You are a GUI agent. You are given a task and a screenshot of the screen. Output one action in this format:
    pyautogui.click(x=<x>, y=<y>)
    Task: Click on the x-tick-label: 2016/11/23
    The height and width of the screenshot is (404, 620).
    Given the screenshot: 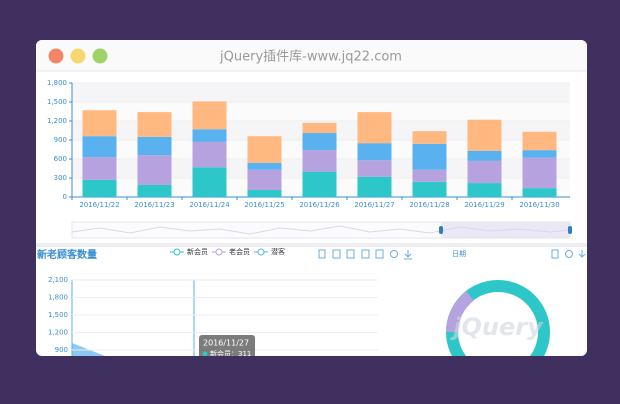 What is the action you would take?
    pyautogui.click(x=154, y=205)
    